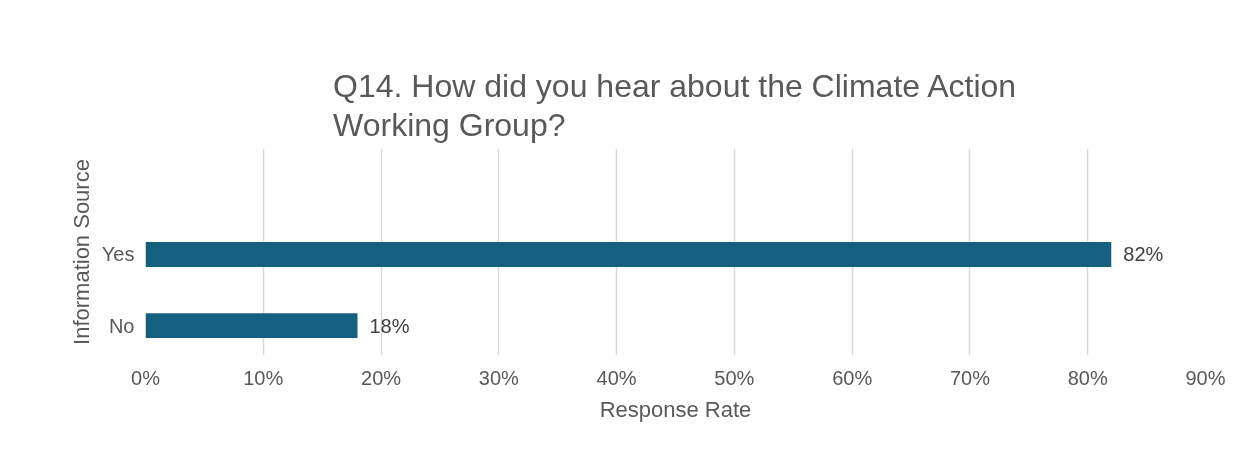 The height and width of the screenshot is (468, 1239). I want to click on x-tick-label: 90%, so click(1205, 377).